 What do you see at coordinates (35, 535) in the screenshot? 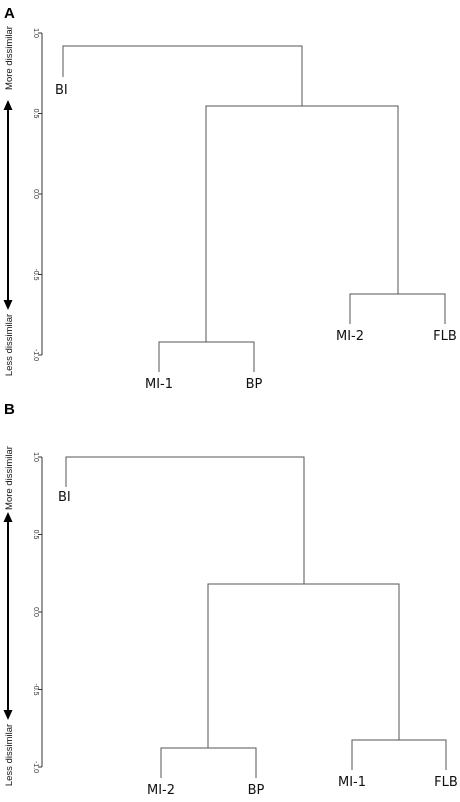
I see `panel-b-tick-label: 0.5` at bounding box center [35, 535].